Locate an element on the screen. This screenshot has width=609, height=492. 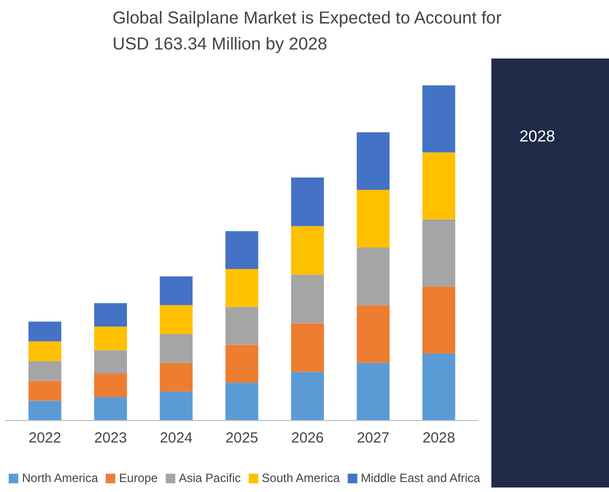
legend-label: South America is located at coordinates (301, 478).